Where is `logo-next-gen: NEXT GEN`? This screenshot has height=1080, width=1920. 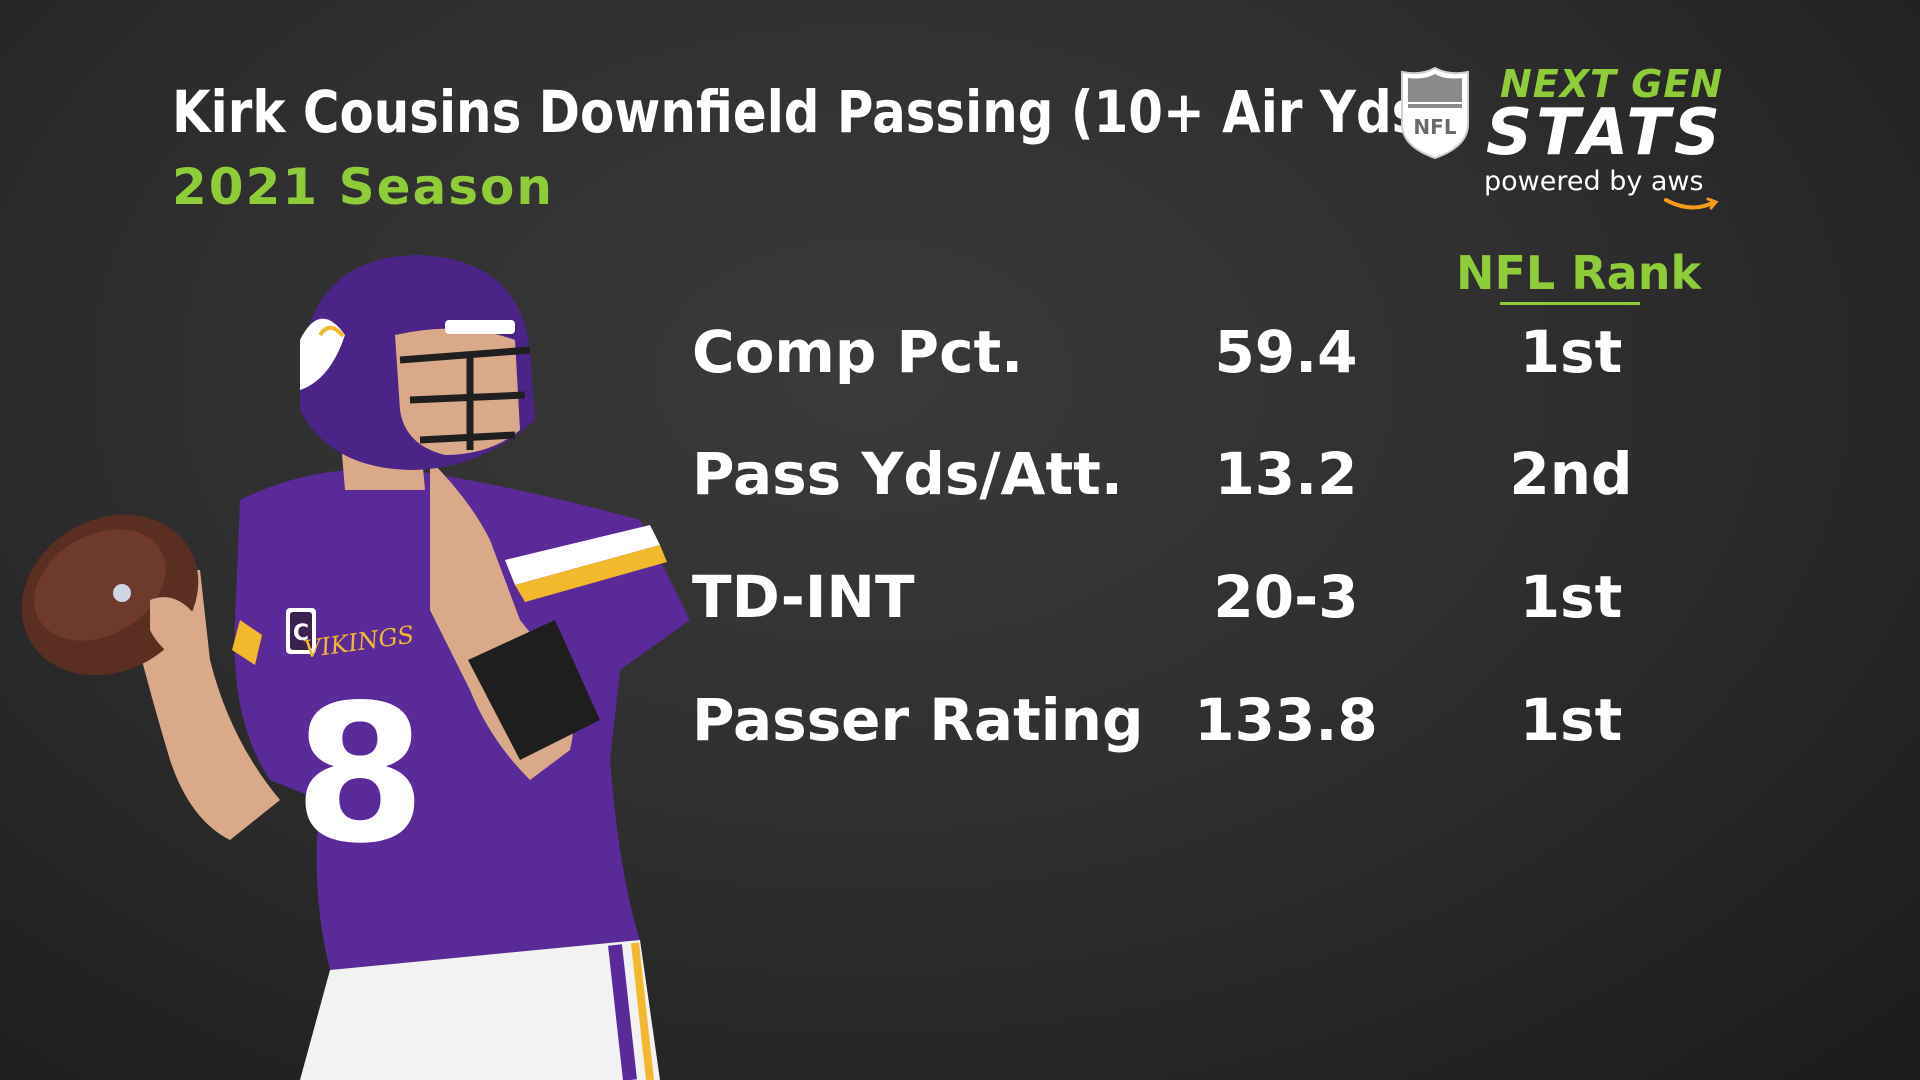
logo-next-gen: NEXT GEN is located at coordinates (1612, 84).